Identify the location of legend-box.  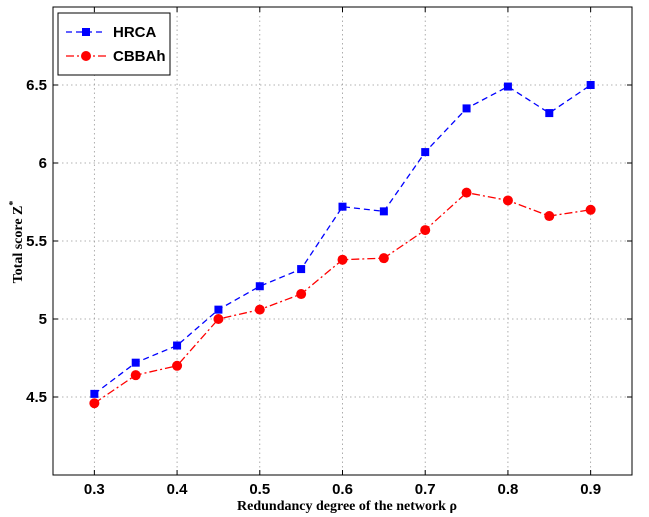
(114, 44).